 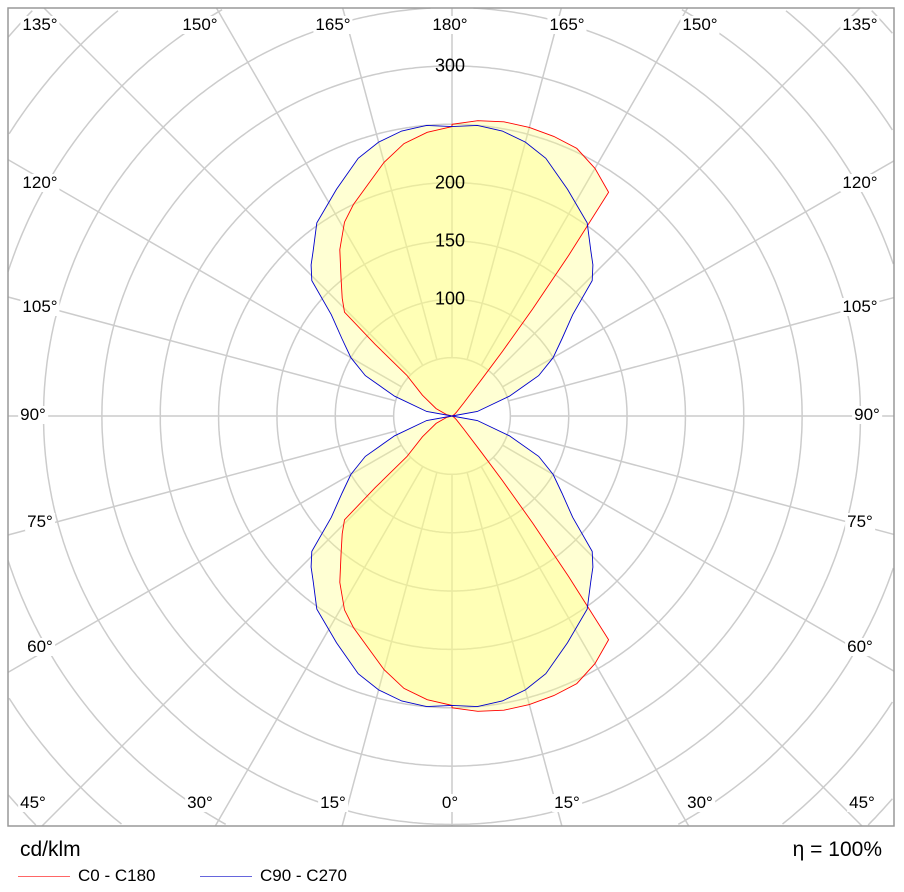 What do you see at coordinates (860, 521) in the screenshot?
I see `angle-label-right: 75°` at bounding box center [860, 521].